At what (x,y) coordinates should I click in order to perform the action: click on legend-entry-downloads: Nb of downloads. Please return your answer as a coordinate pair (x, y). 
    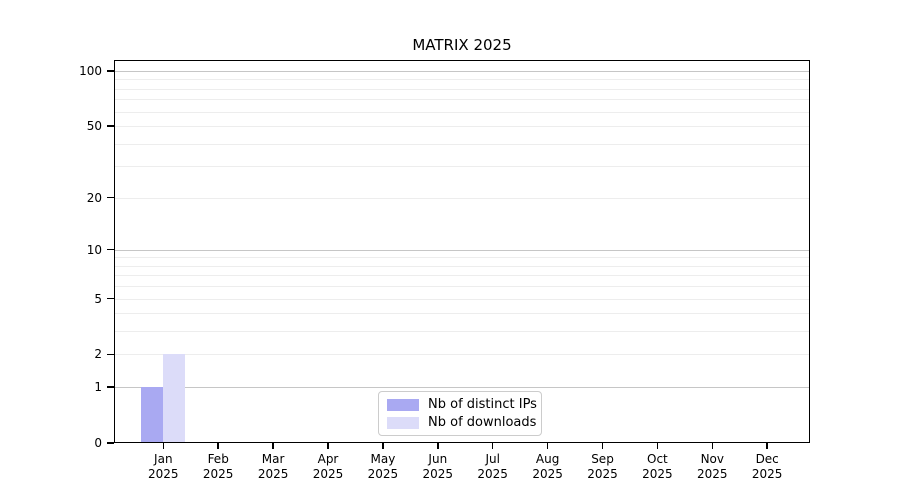
    Looking at the image, I should click on (462, 422).